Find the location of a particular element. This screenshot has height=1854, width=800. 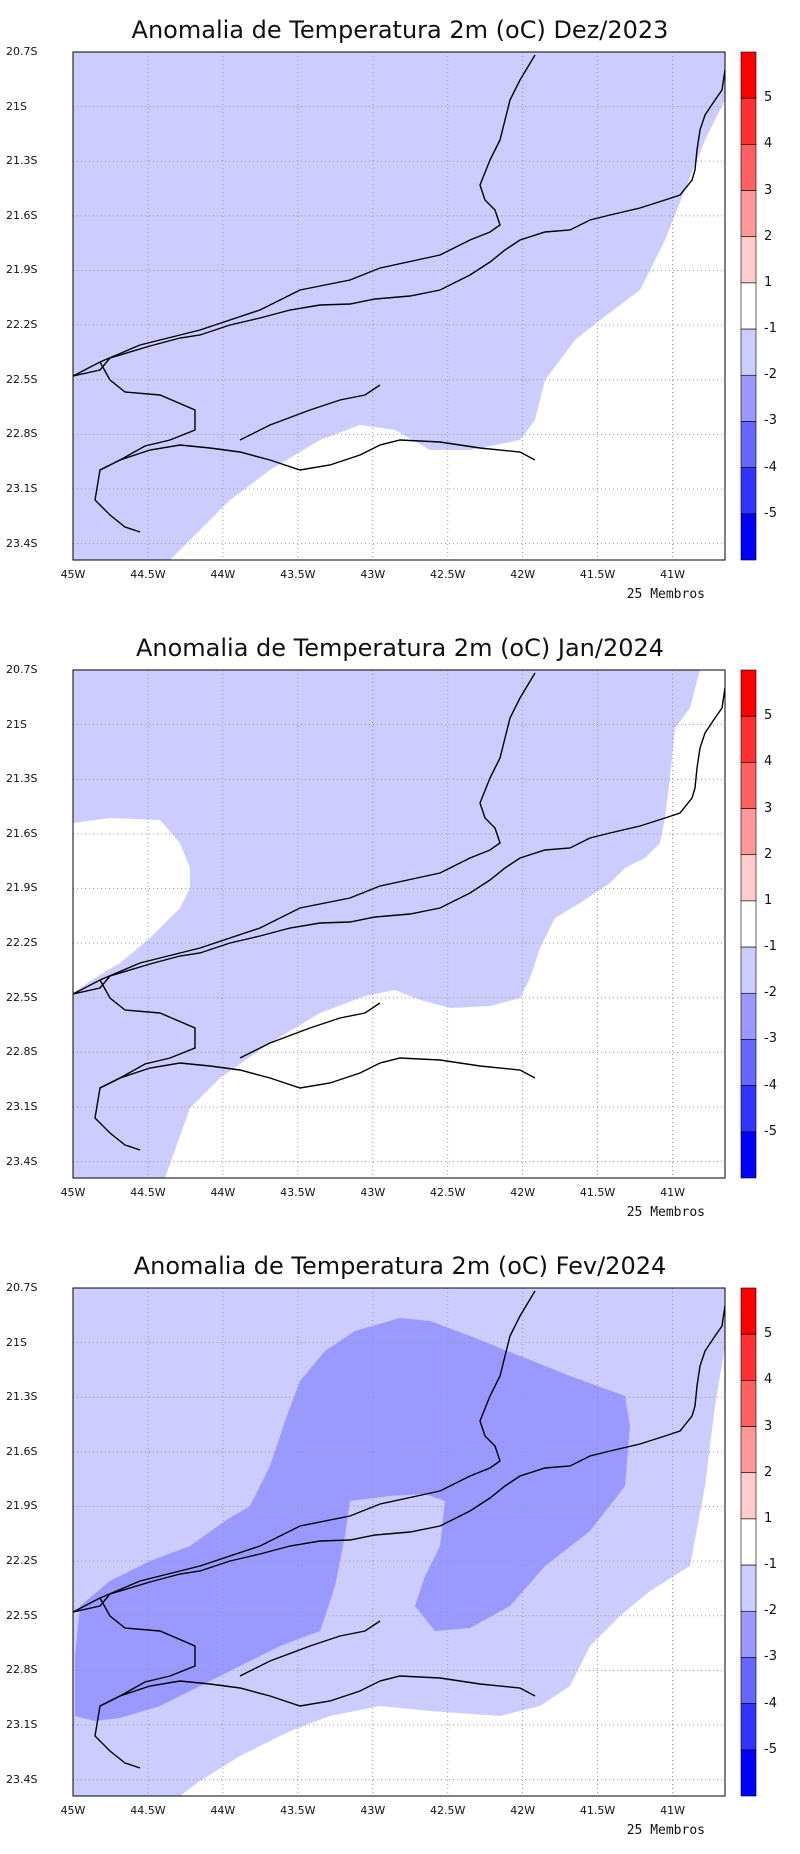

lat-tick-label: 22.5S is located at coordinates (22, 1615).